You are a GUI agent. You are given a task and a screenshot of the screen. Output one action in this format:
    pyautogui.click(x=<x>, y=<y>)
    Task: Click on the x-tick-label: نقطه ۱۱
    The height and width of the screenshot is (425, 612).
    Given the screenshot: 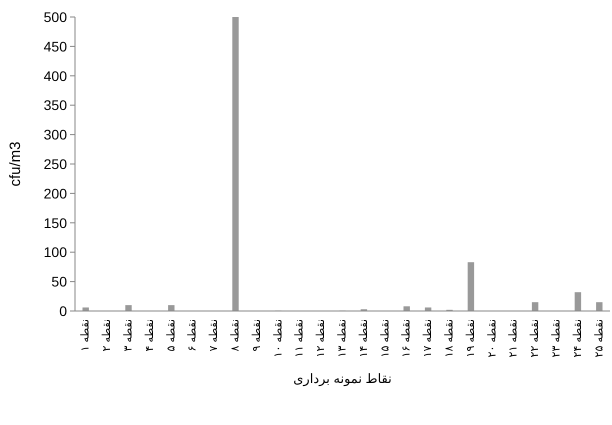 What is the action you would take?
    pyautogui.click(x=300, y=338)
    